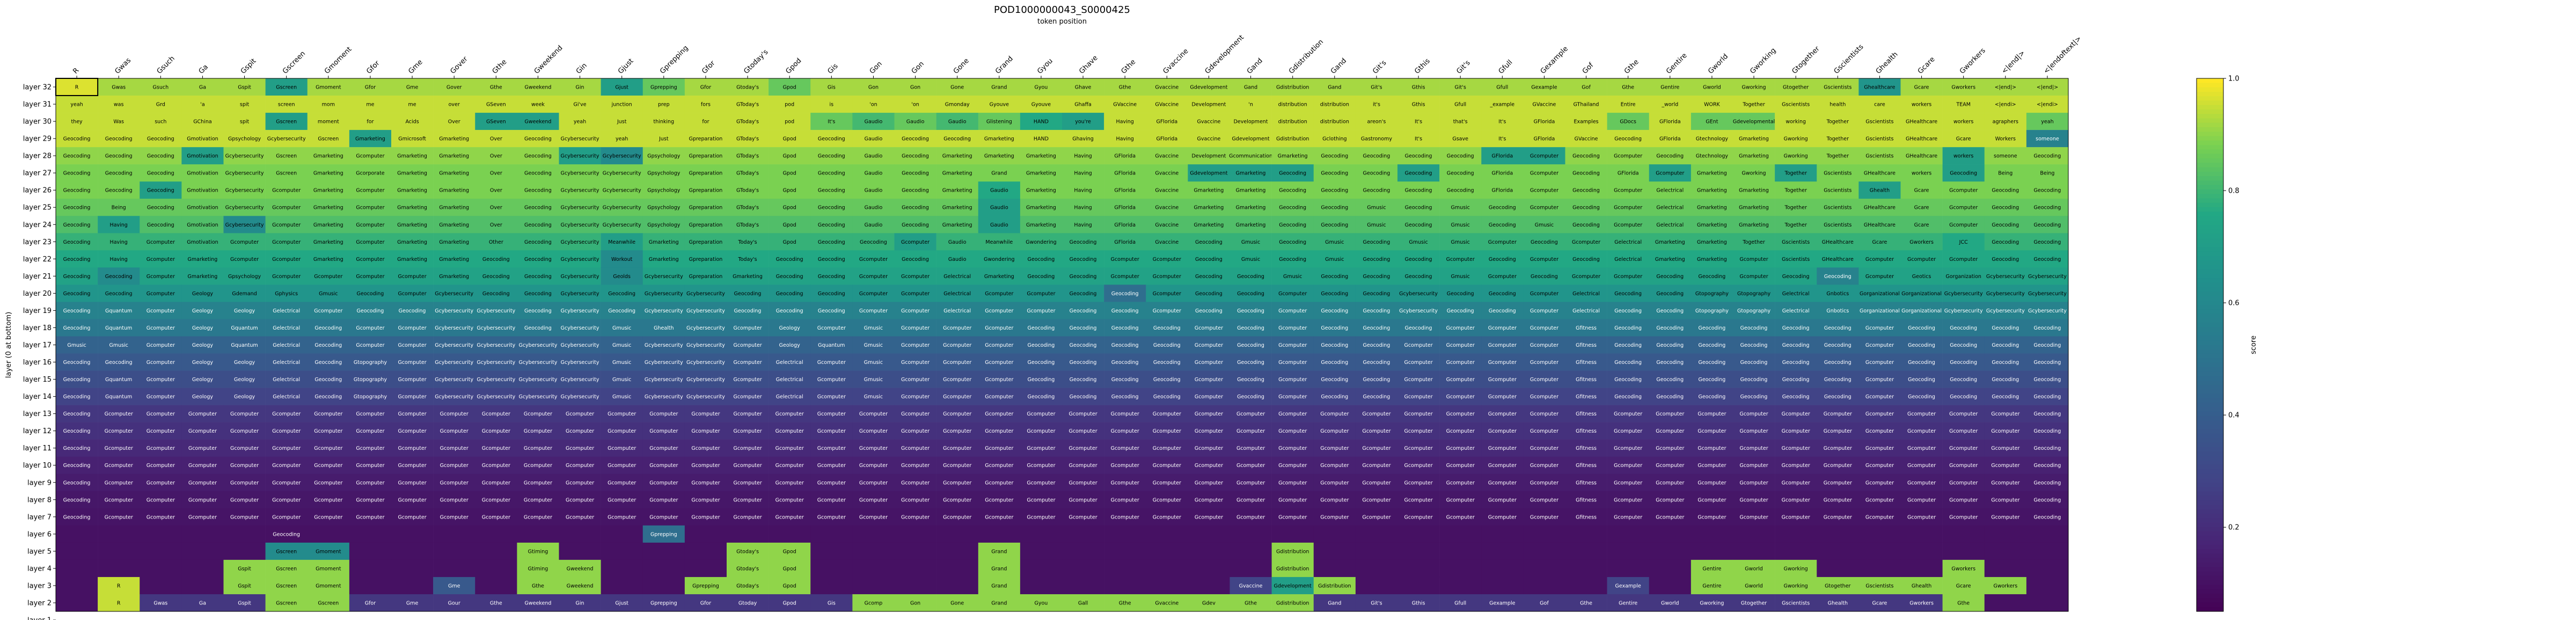 This screenshot has height=620, width=2576. I want to click on heatmap-cell-label: Gtogether, so click(1837, 586).